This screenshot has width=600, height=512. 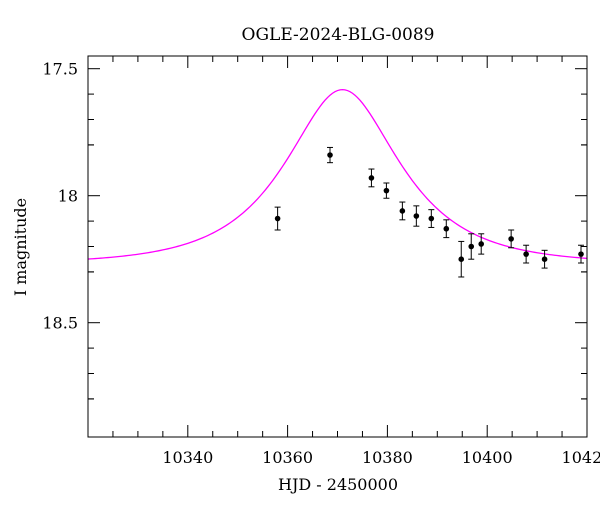 I want to click on x-axis-label: HJD - 2450000, so click(x=338, y=484).